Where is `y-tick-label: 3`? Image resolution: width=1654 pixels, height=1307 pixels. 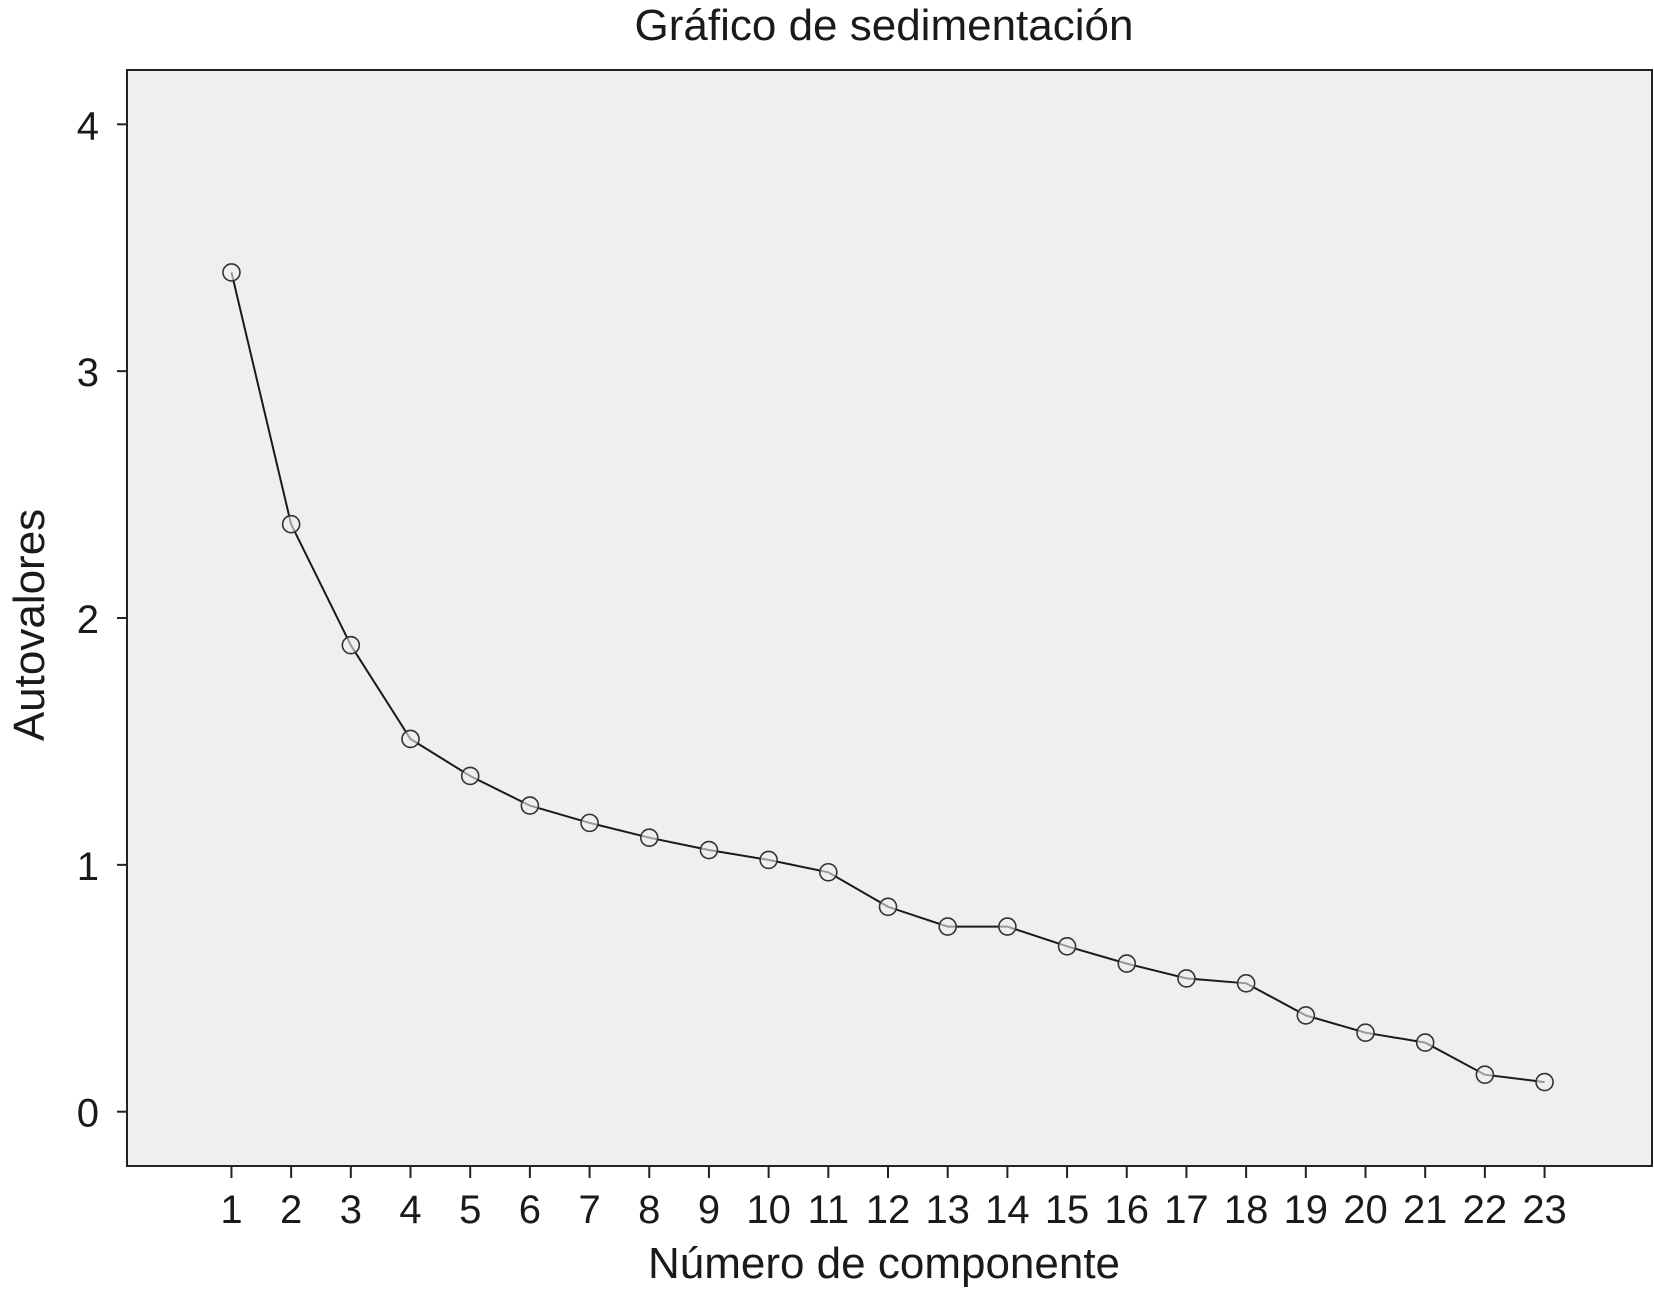
y-tick-label: 3 is located at coordinates (88, 373).